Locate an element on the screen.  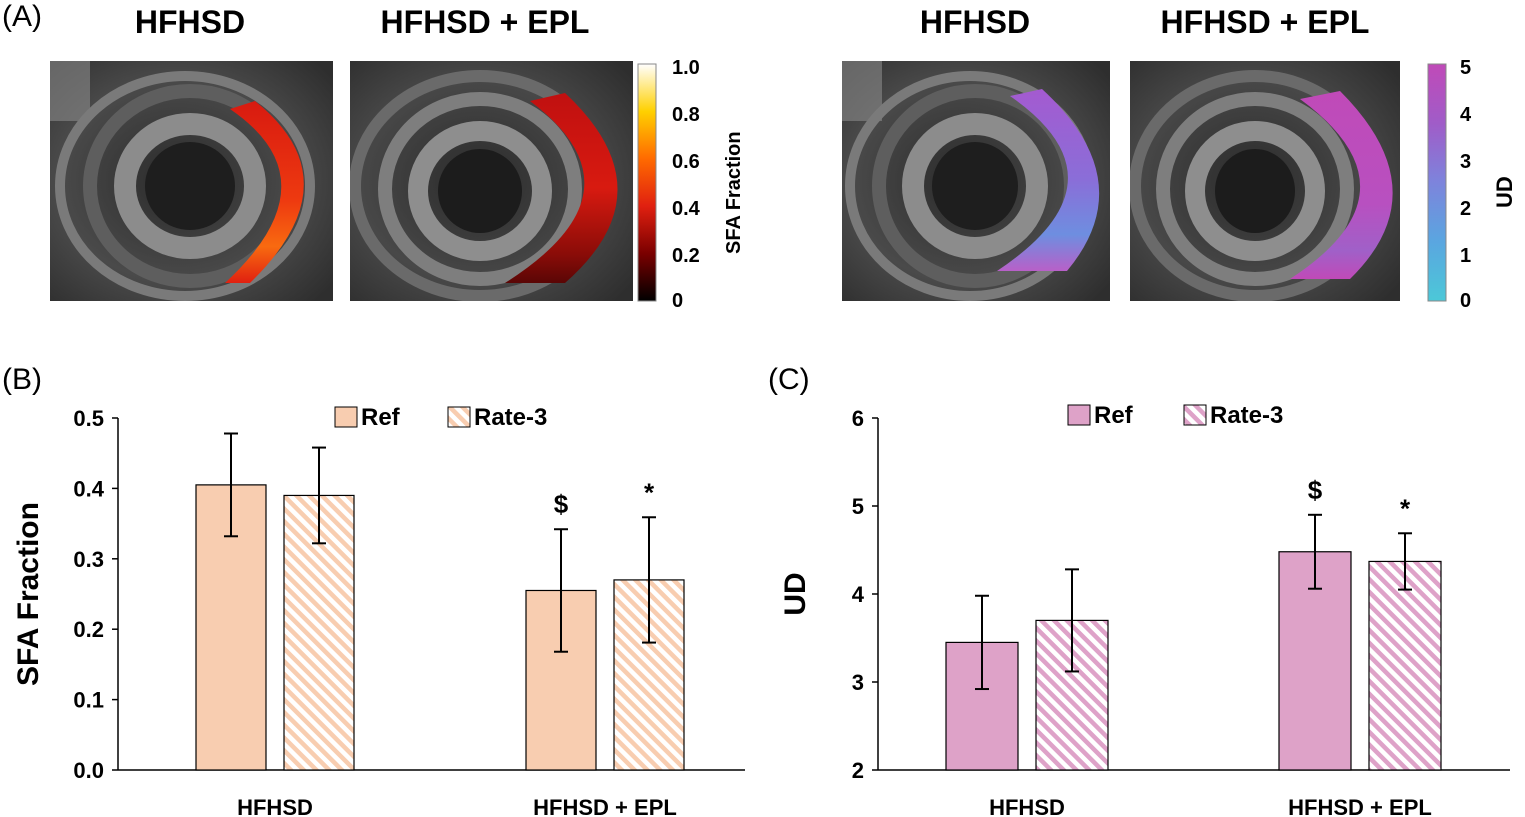
y-tick-label: 0.4 is located at coordinates (88, 488).